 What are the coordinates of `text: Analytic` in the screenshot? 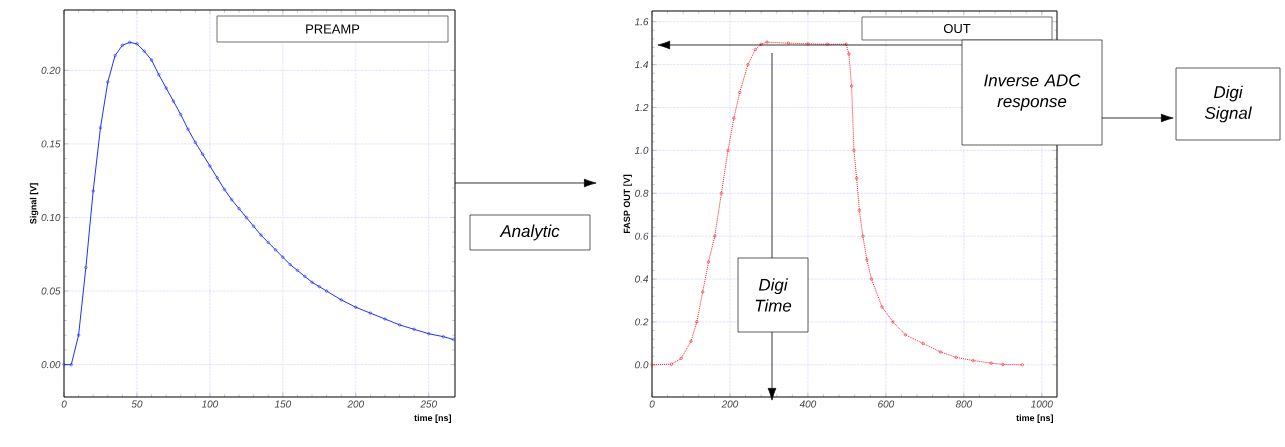 It's located at (529, 232).